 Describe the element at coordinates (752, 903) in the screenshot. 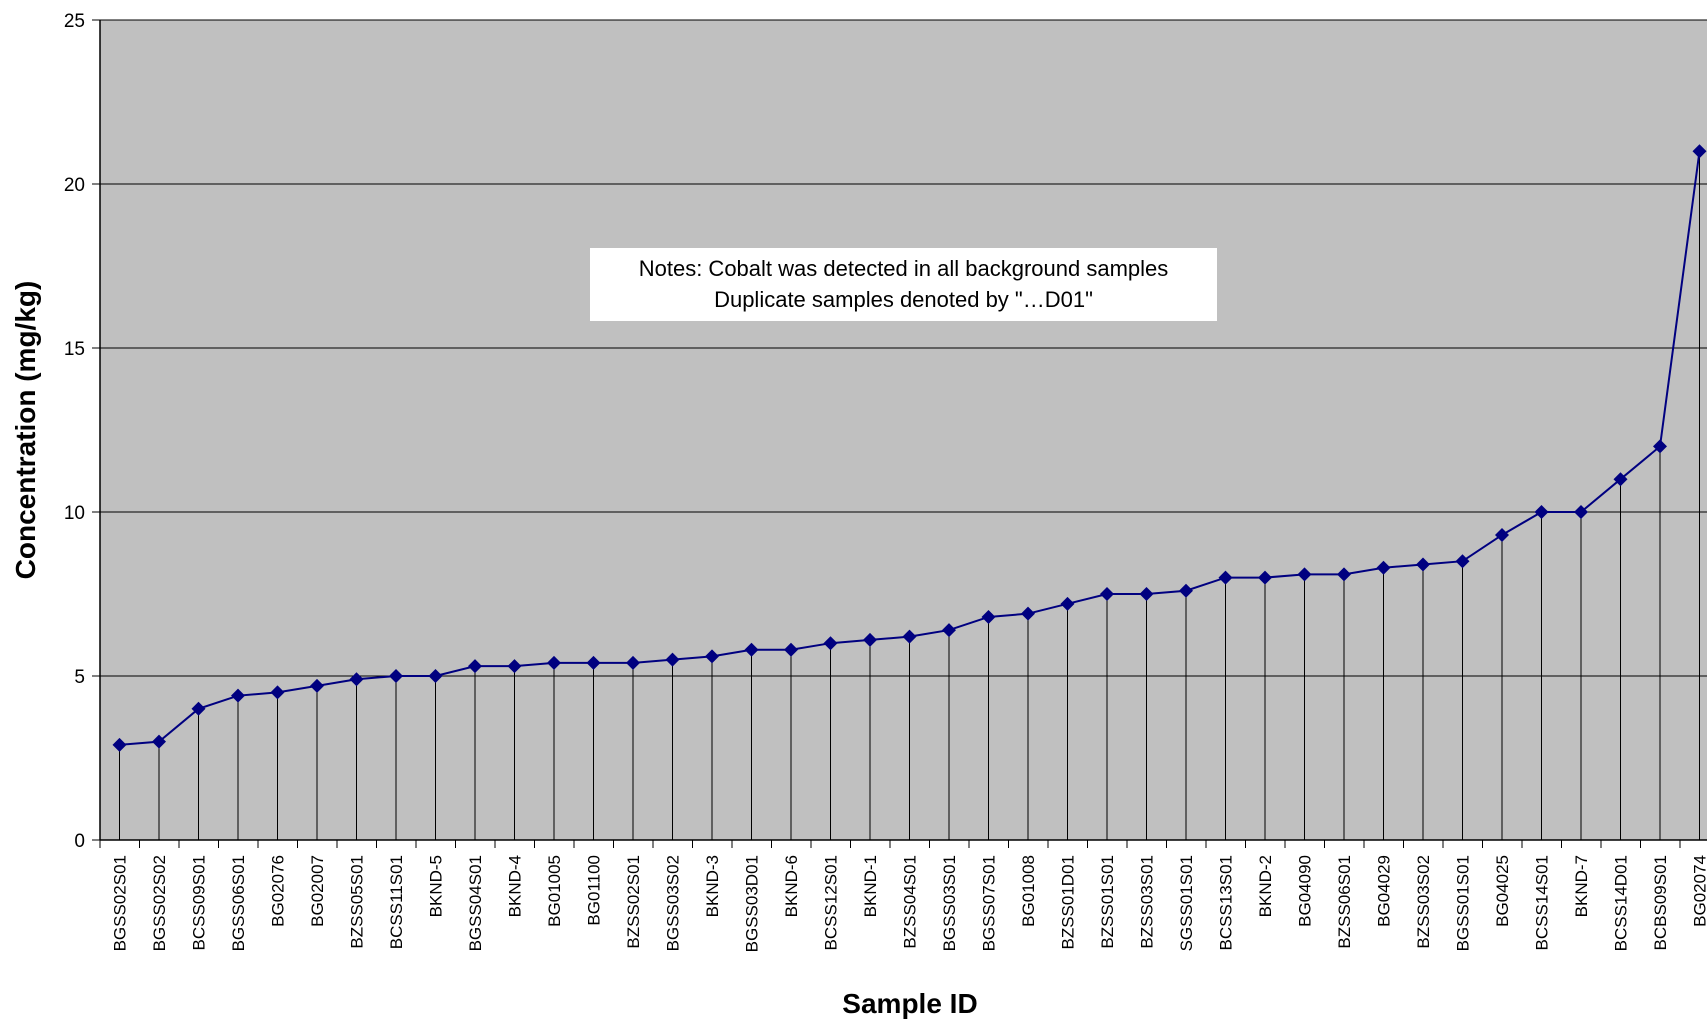

I see `x-tick-label: BGSS03D01` at that location.